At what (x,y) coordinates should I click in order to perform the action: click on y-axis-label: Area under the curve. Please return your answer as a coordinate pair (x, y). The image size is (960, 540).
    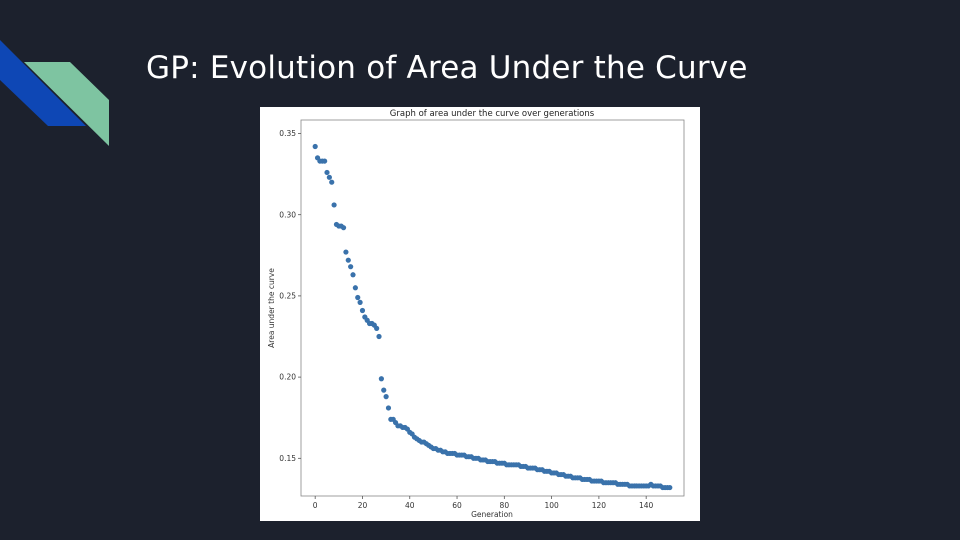
    Looking at the image, I should click on (271, 308).